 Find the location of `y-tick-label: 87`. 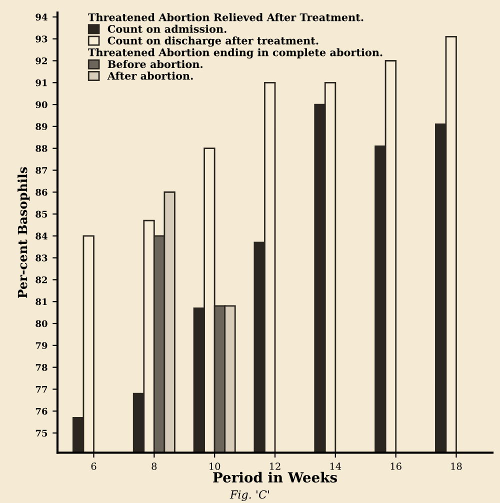

y-tick-label: 87 is located at coordinates (42, 170).